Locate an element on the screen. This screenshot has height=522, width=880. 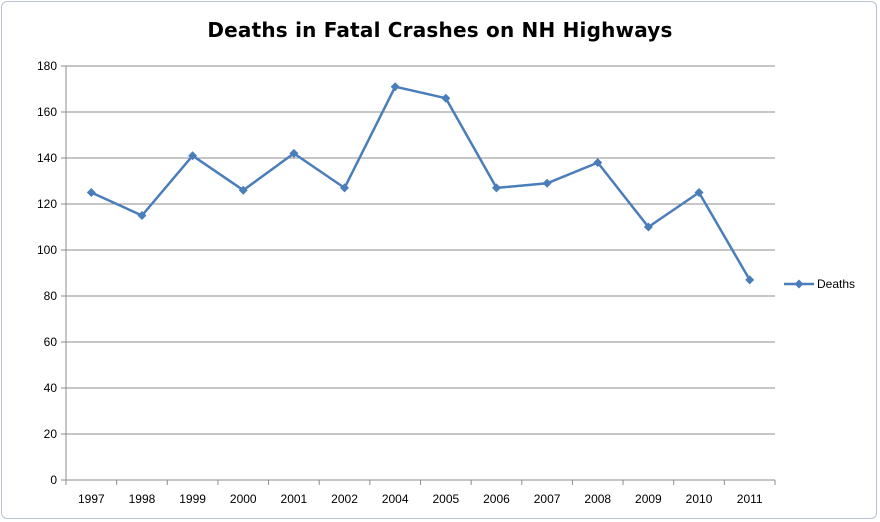
x-tick-label: 2004 is located at coordinates (395, 499).